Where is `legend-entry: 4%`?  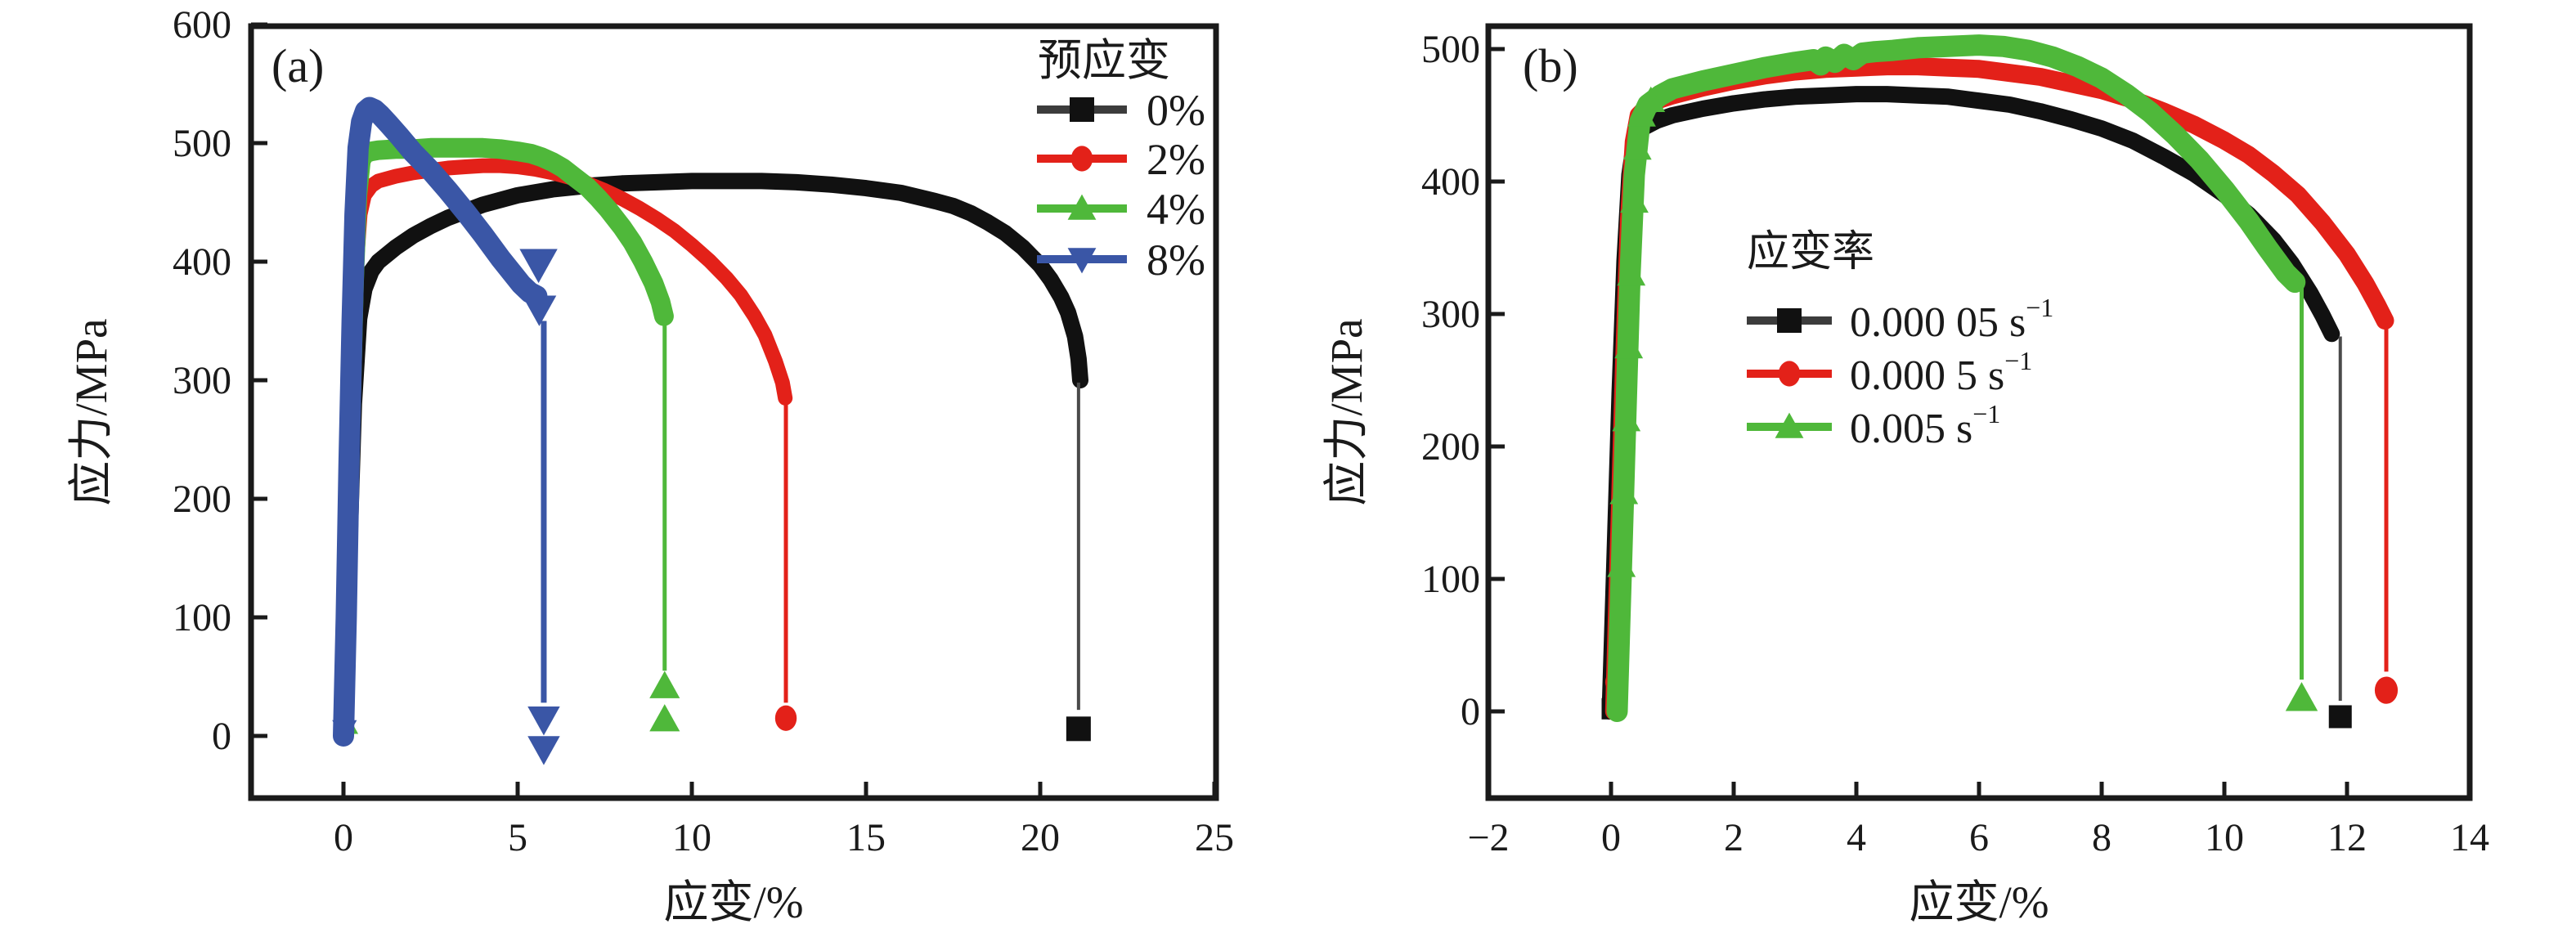 legend-entry: 4% is located at coordinates (1121, 209).